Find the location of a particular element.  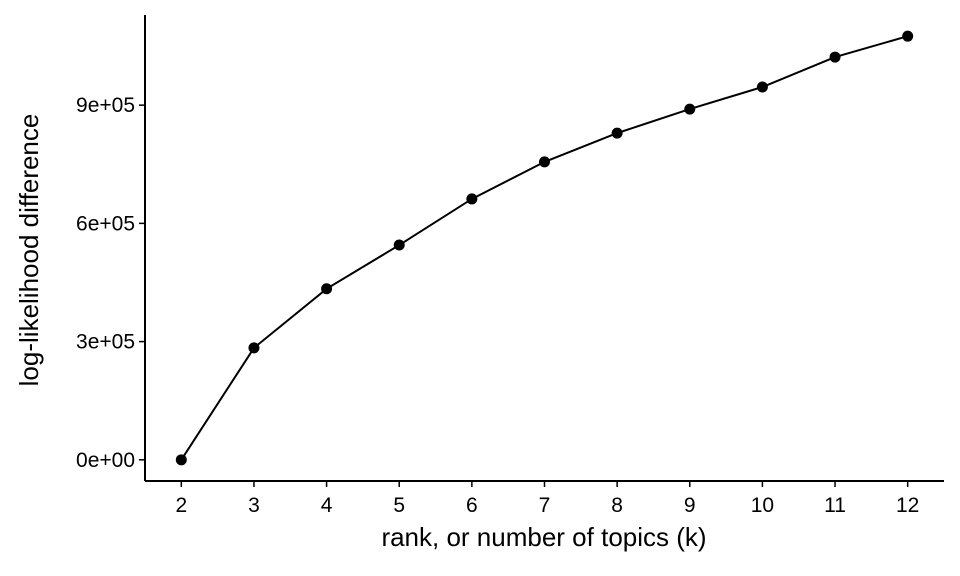

x-tick-label: 9 is located at coordinates (690, 505).